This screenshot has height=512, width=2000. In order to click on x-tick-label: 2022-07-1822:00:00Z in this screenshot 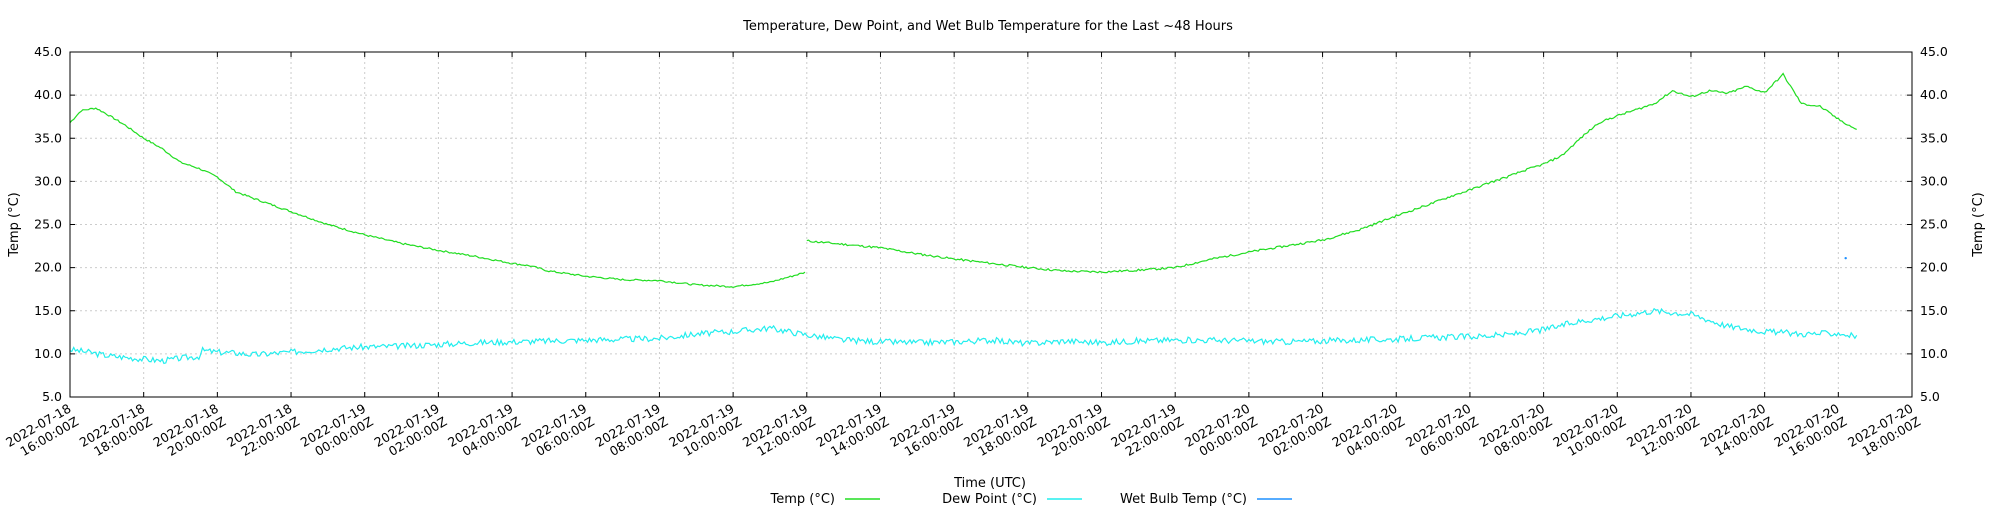, I will do `click(263, 432)`.